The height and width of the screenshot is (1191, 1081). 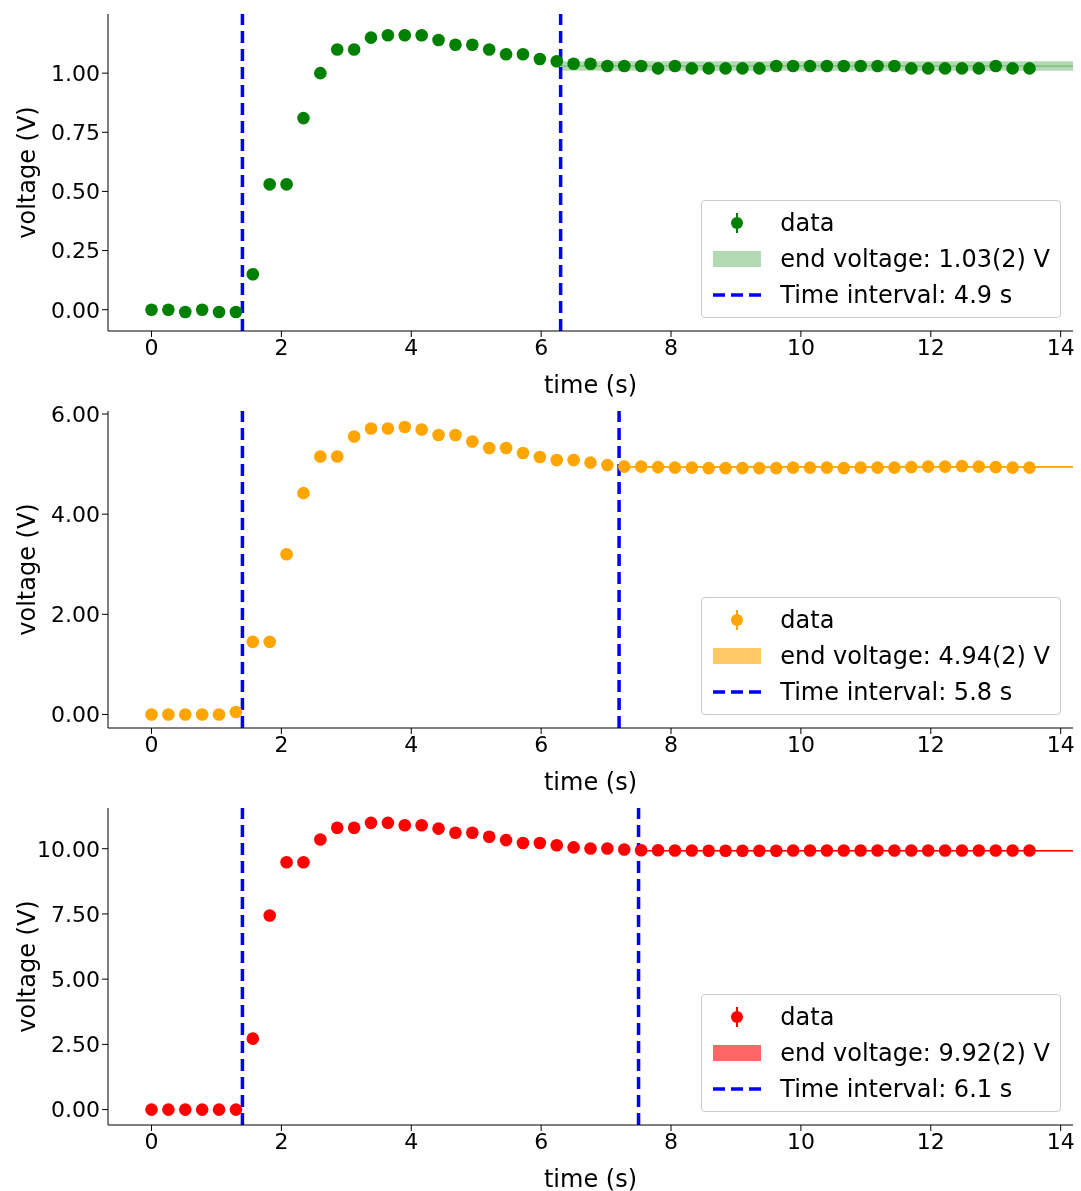 What do you see at coordinates (75, 914) in the screenshot?
I see `y-tick-label: 7.50` at bounding box center [75, 914].